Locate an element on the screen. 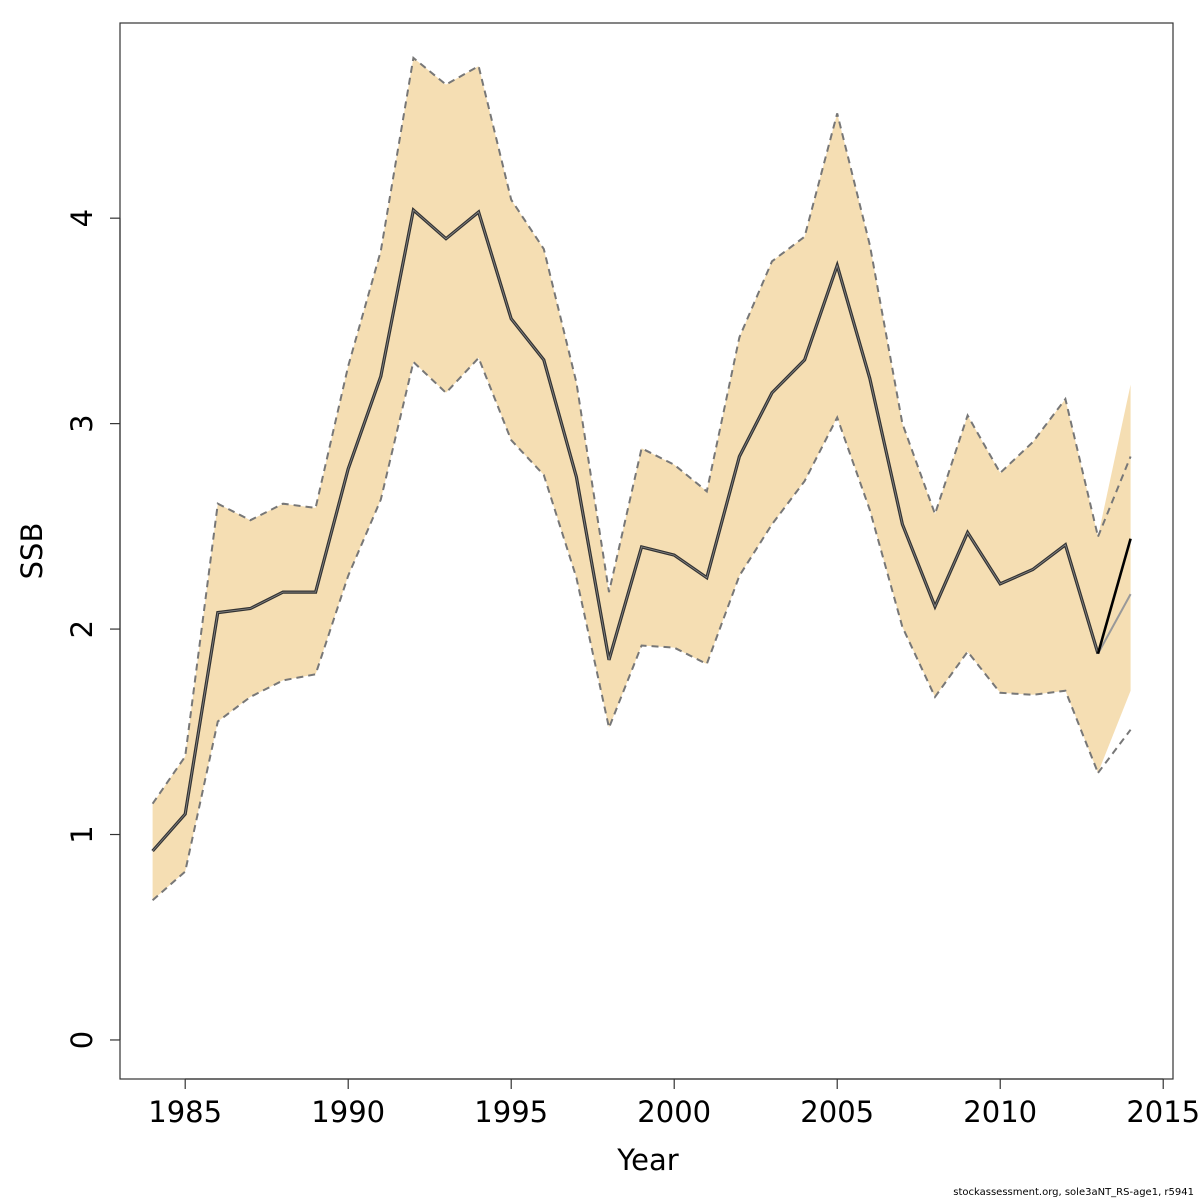 This screenshot has height=1200, width=1200. forecast-lower-bound-line is located at coordinates (1114, 751).